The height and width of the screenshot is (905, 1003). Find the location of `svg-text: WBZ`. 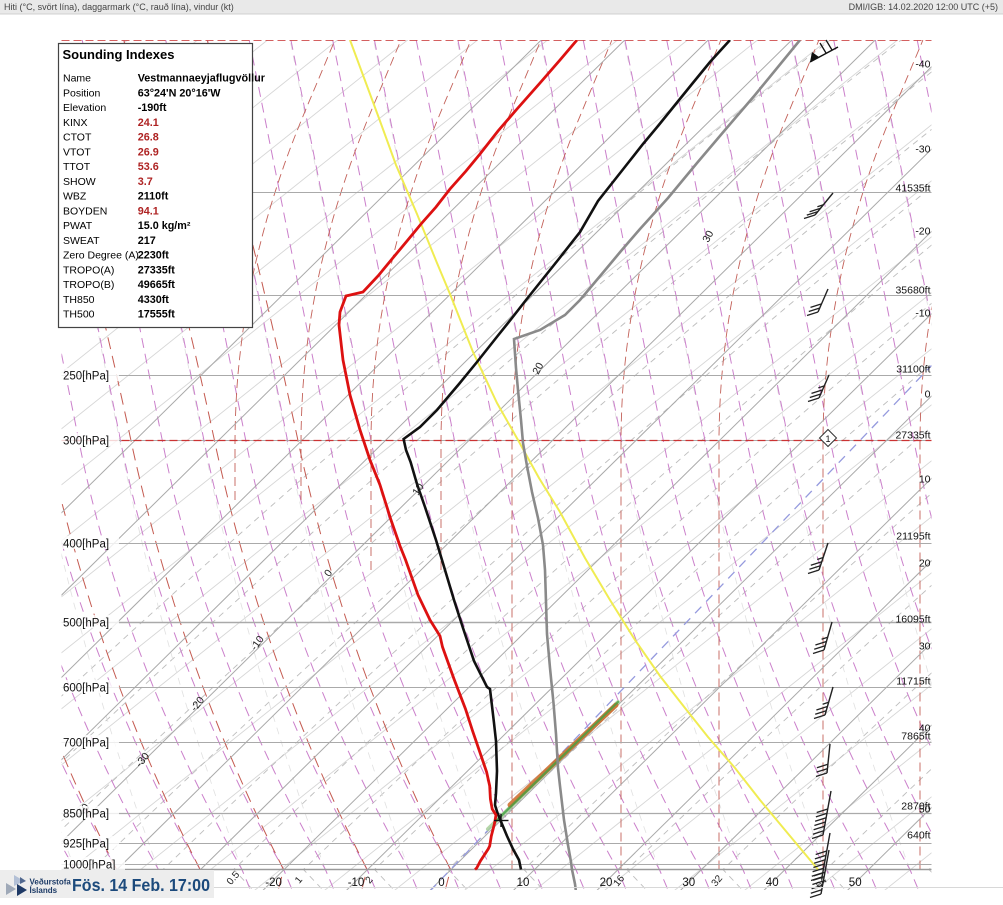

svg-text: WBZ is located at coordinates (75, 197).